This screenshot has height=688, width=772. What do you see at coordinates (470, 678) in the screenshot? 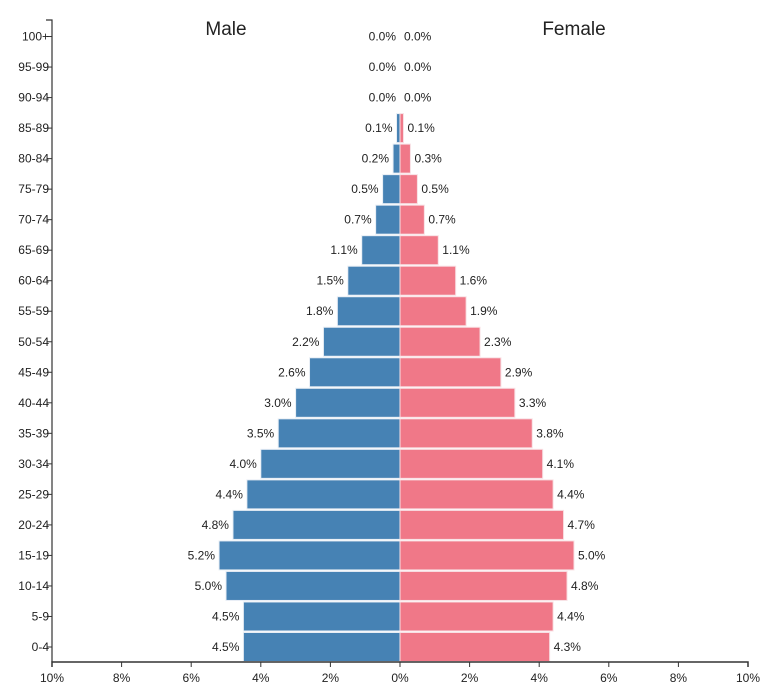
I see `x-tick-label: 2%` at bounding box center [470, 678].